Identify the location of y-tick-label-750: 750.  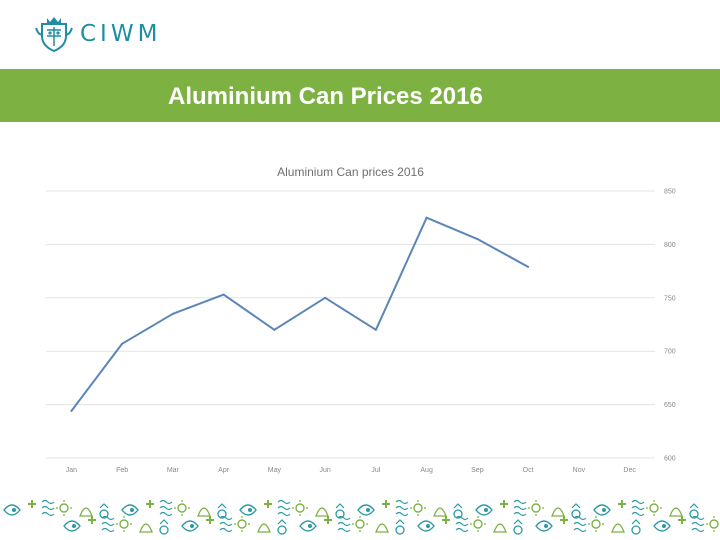
(670, 298).